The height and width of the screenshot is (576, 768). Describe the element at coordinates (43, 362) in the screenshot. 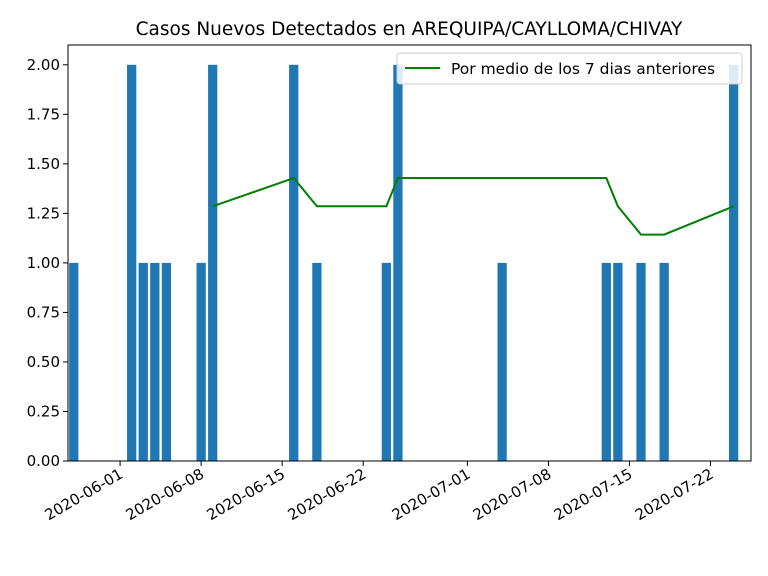

I see `y-tick-label: 0.50` at that location.